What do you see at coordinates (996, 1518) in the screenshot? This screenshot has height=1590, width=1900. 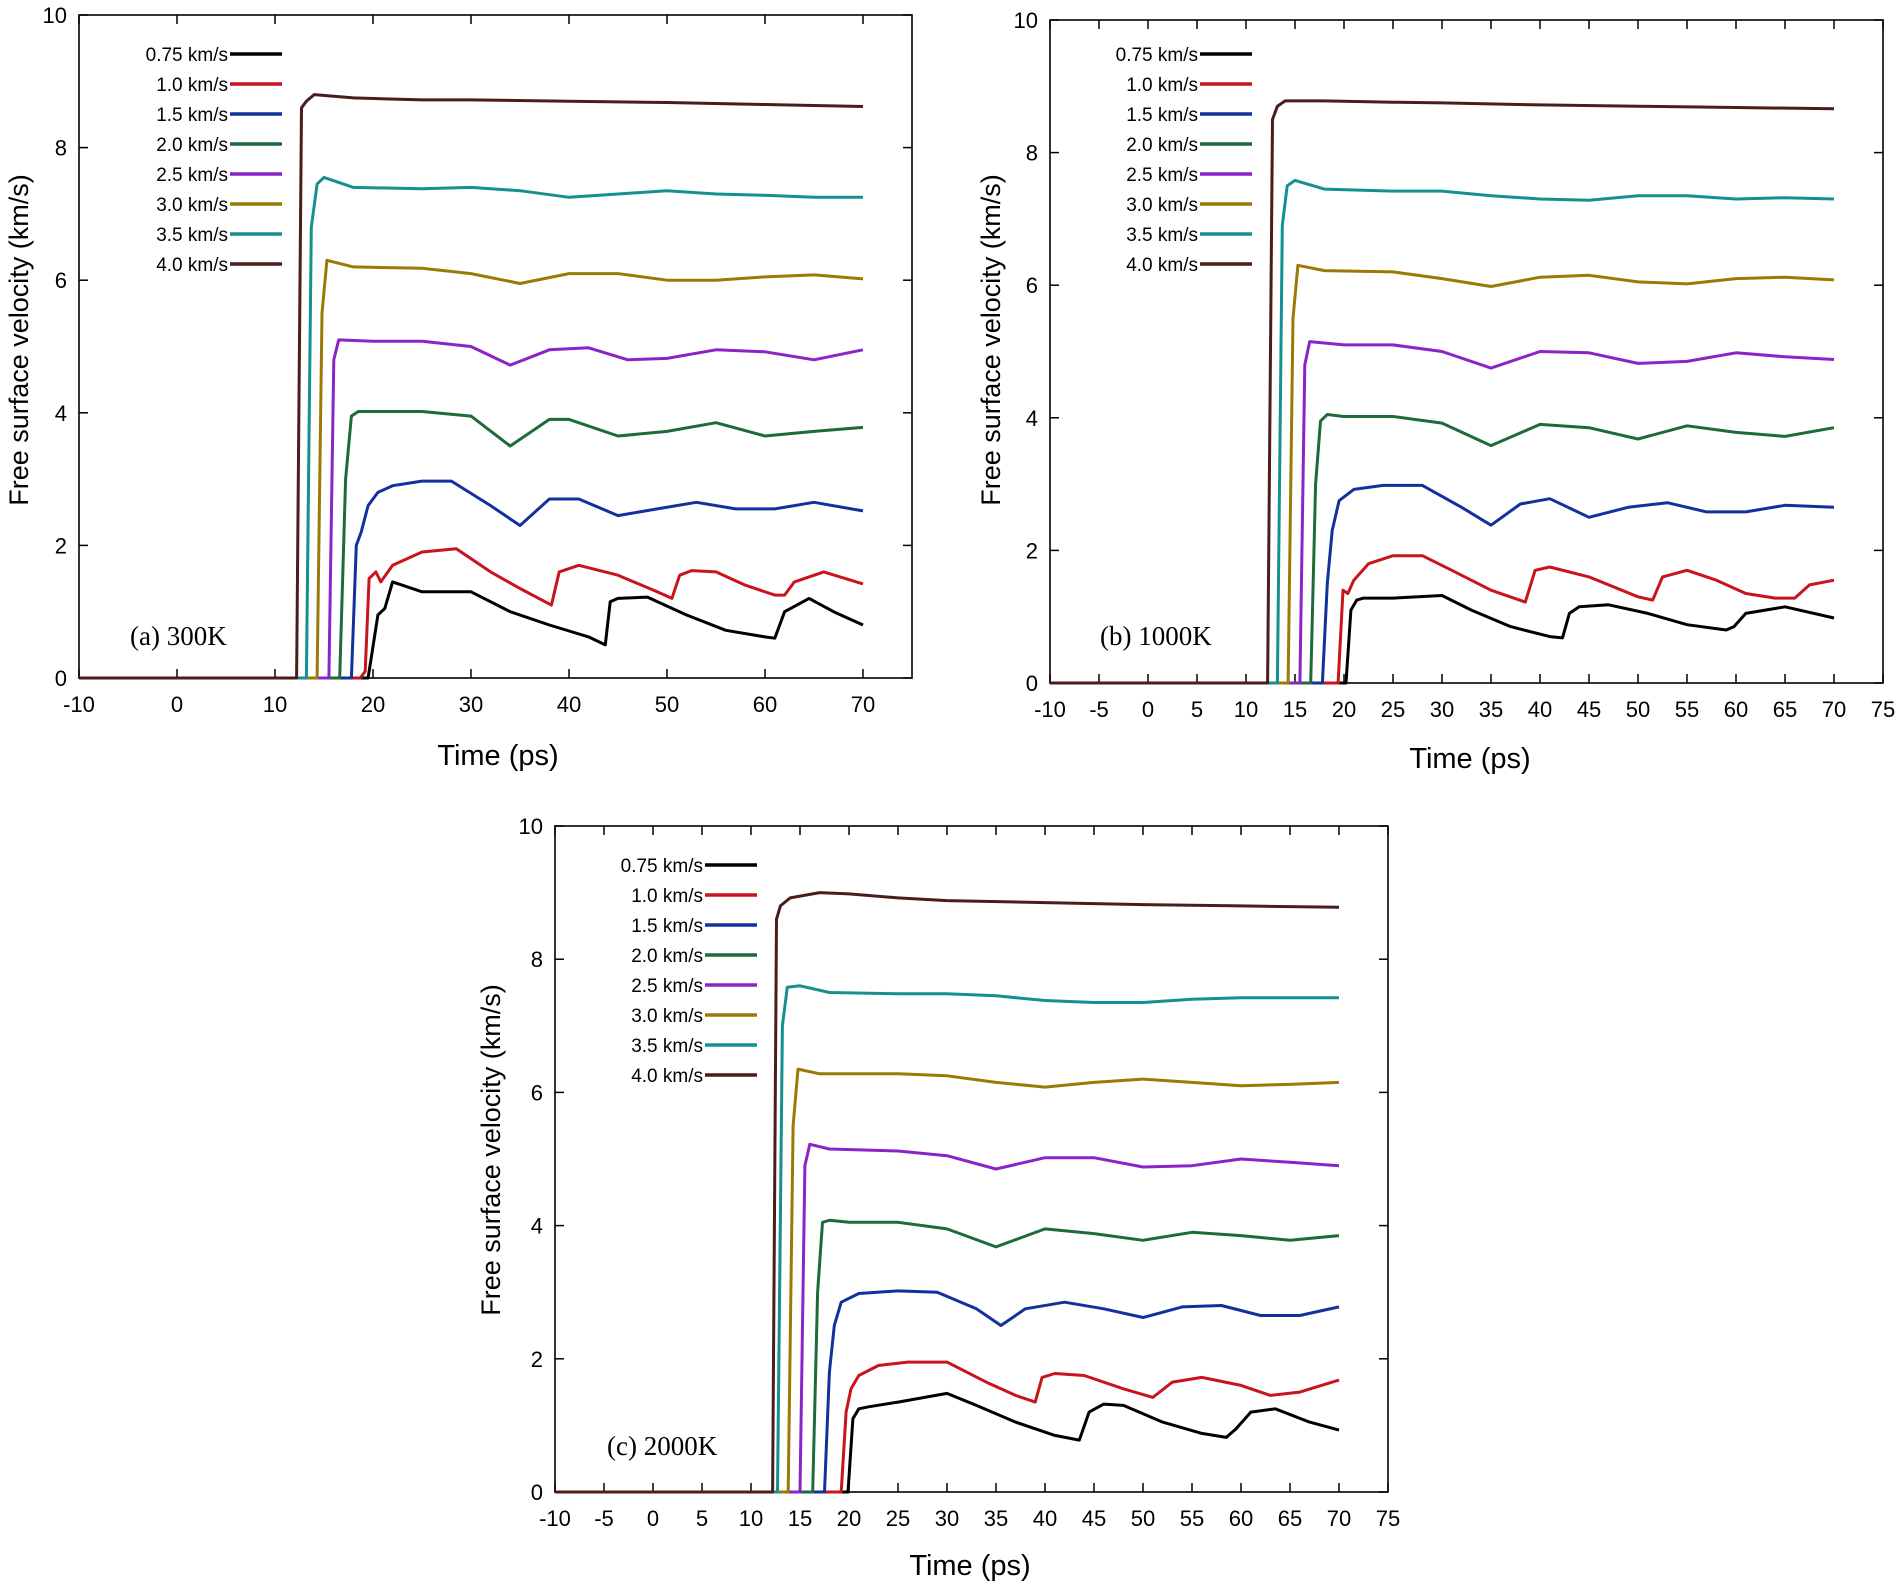 I see `panel-c-x-tick-label: 35` at bounding box center [996, 1518].